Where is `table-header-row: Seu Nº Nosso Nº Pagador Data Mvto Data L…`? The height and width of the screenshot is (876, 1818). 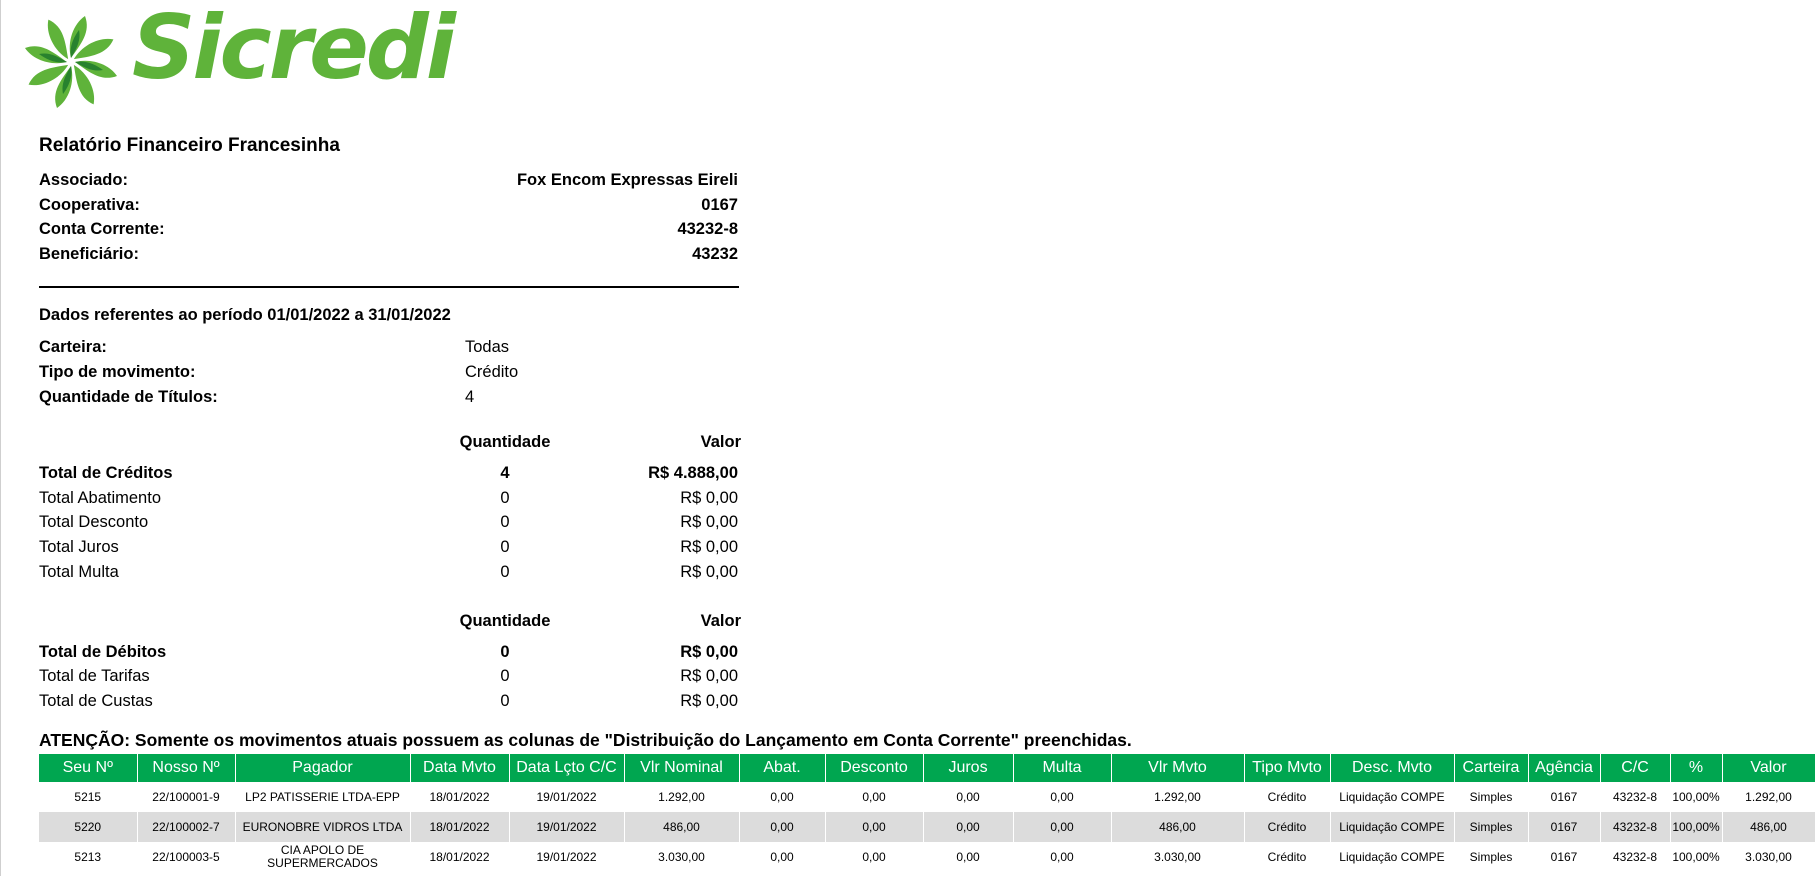 table-header-row: Seu Nº Nosso Nº Pagador Data Mvto Data L… is located at coordinates (927, 768).